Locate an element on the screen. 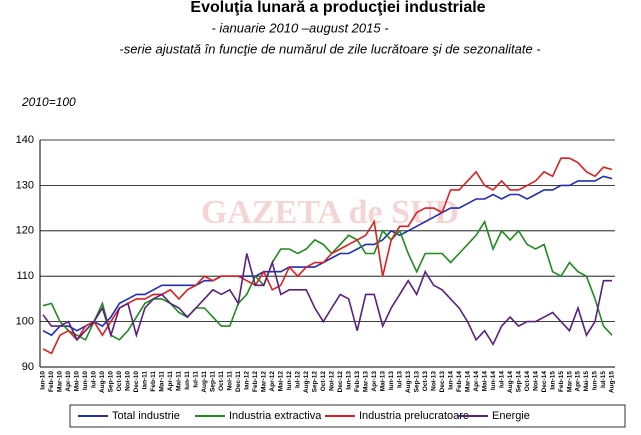  x-tick-label: Sep-11 is located at coordinates (213, 381).